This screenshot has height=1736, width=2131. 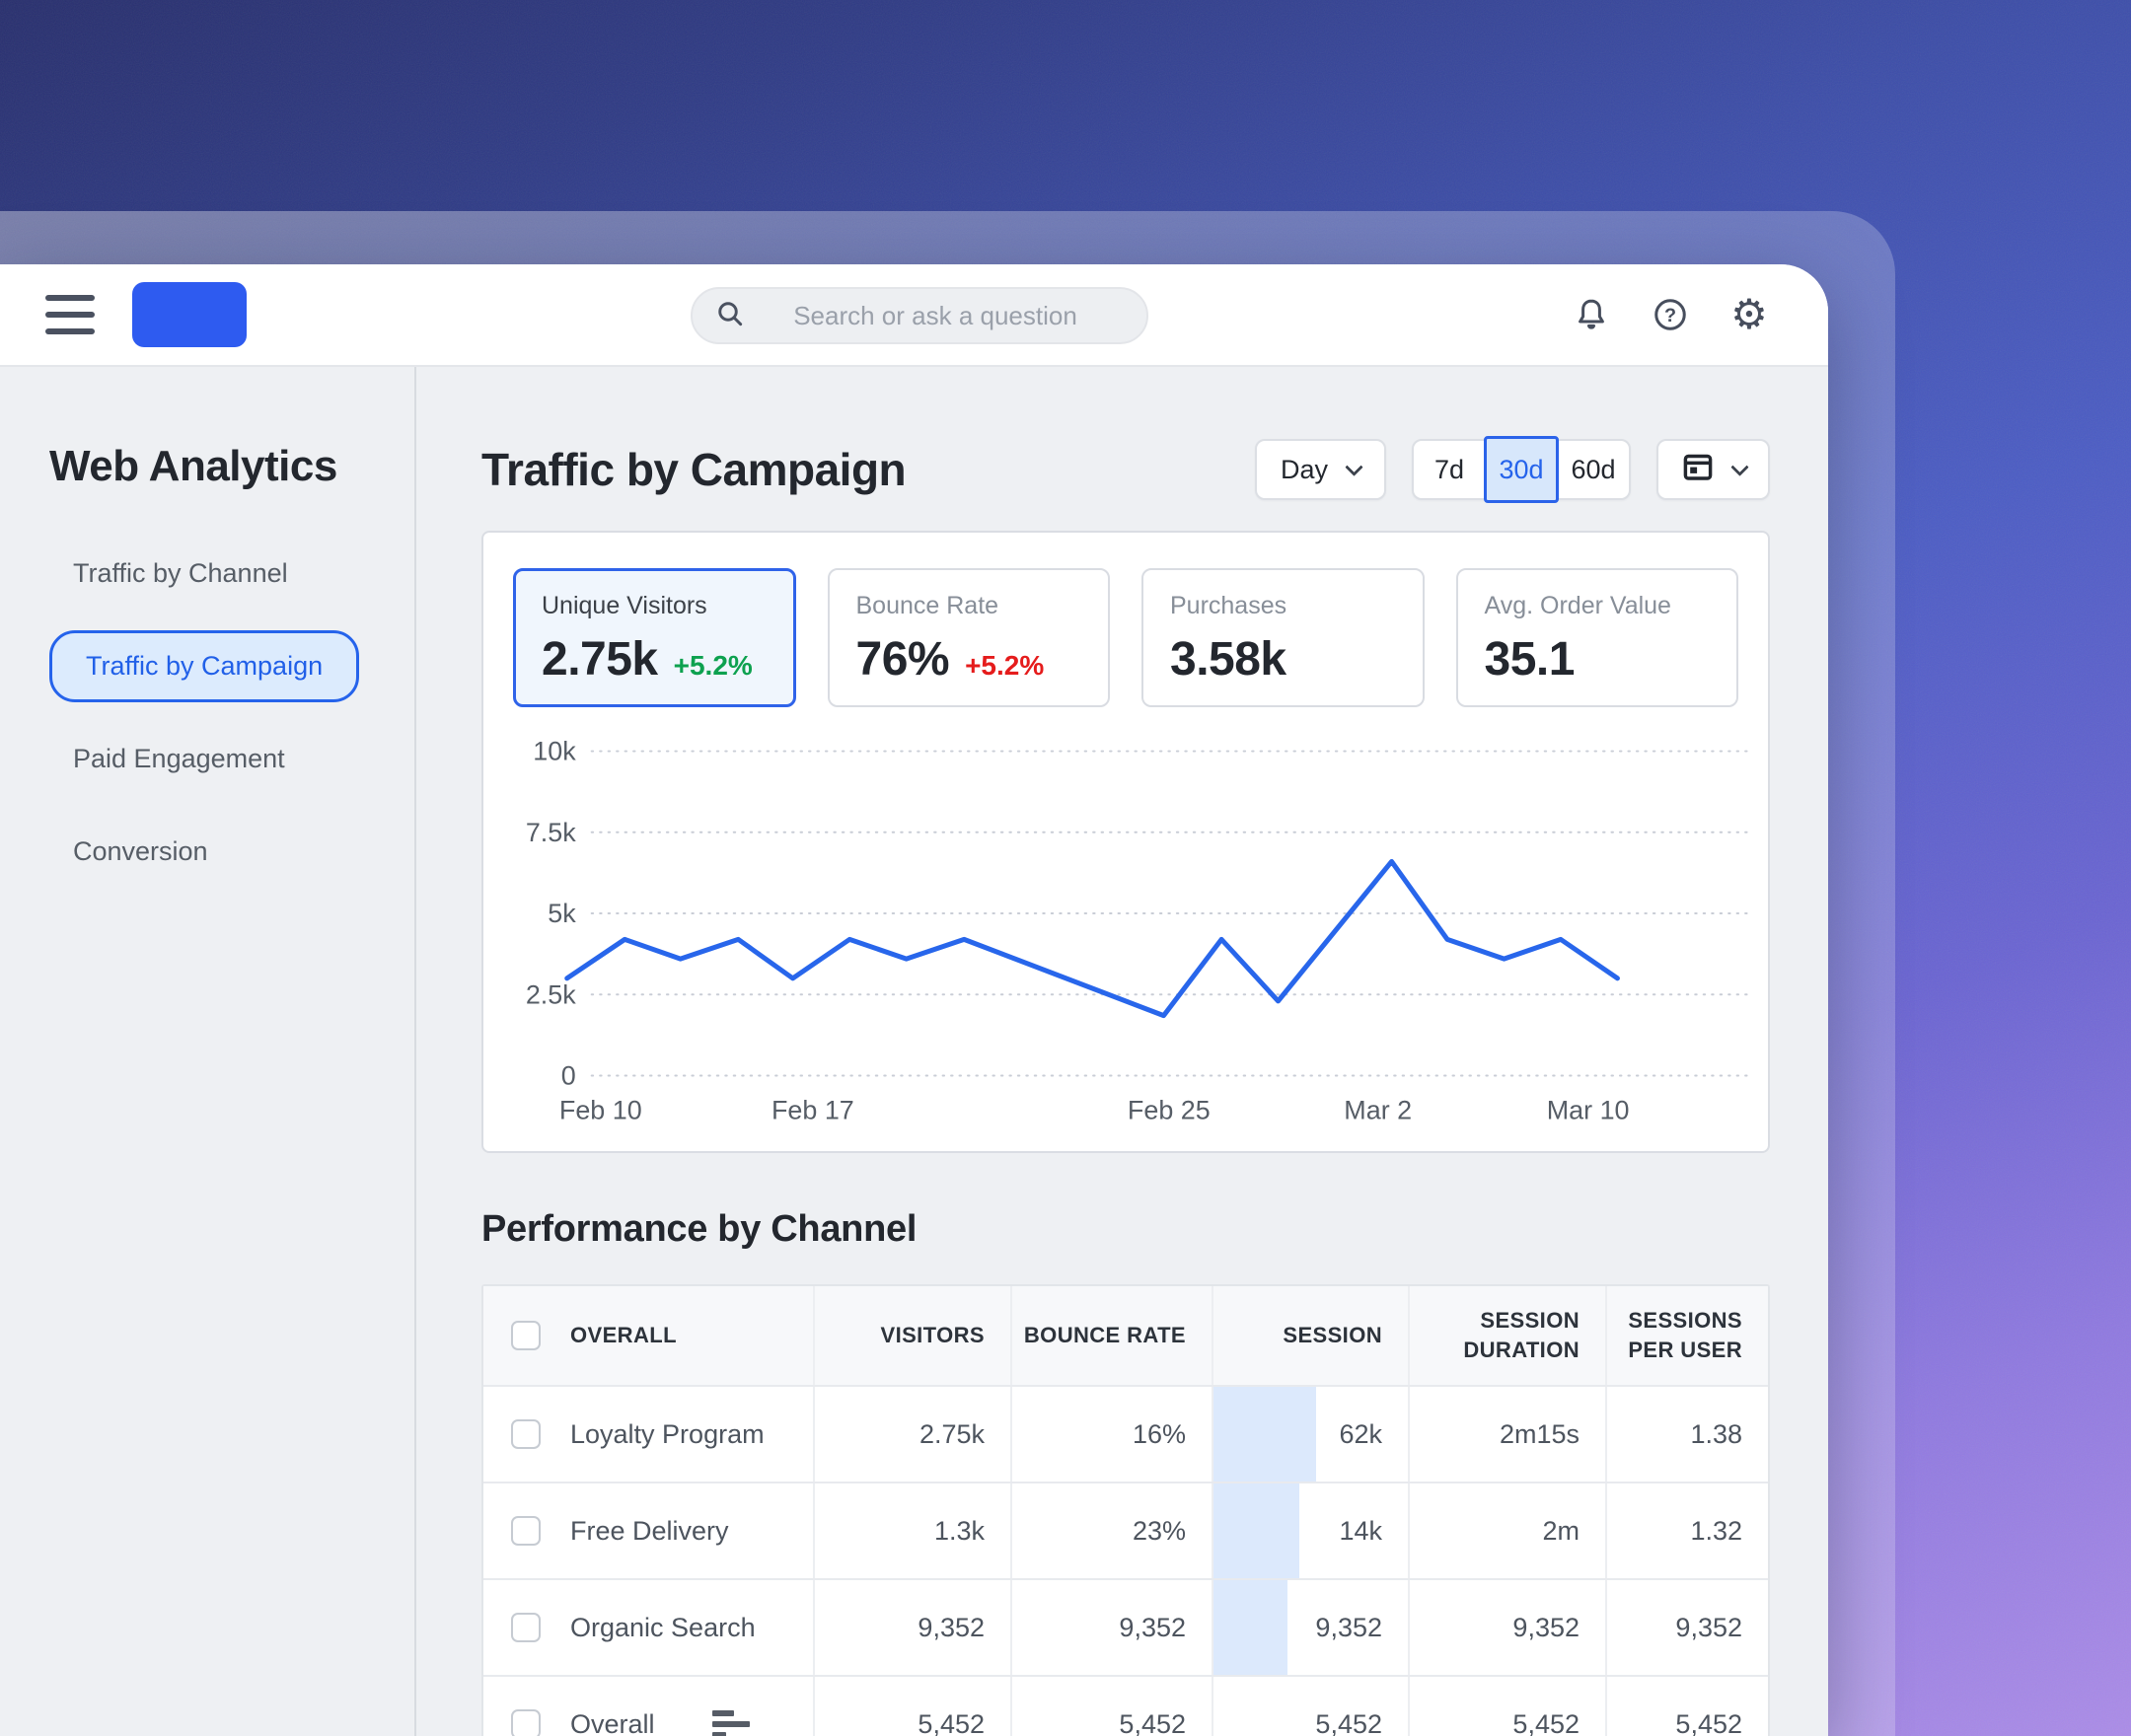 I want to click on notifications-bell-icon, so click(x=1591, y=314).